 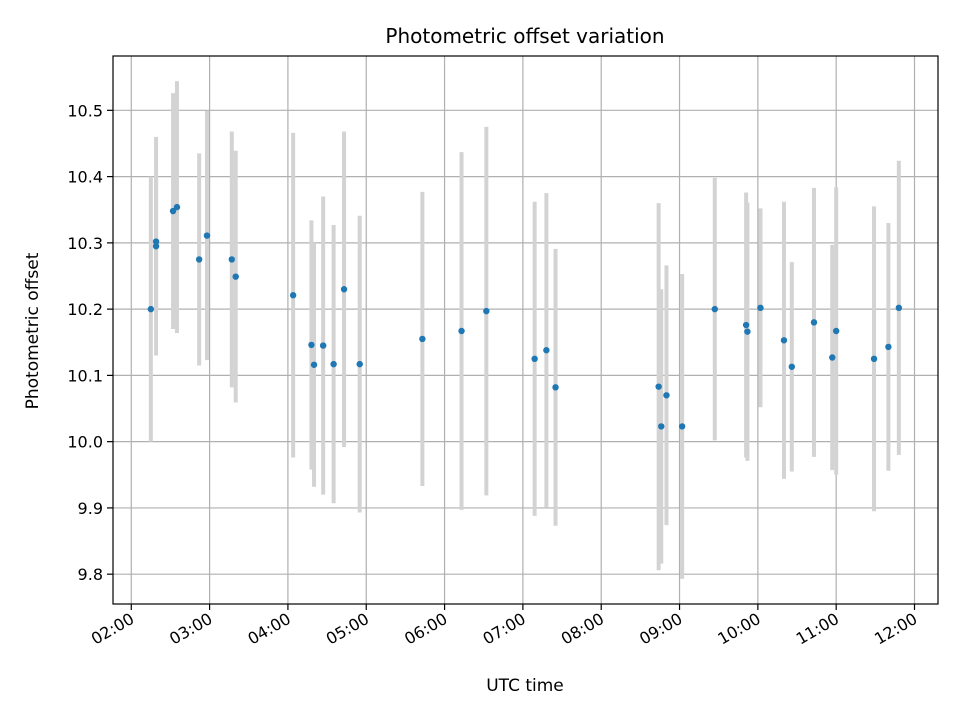 I want to click on chart-title: Photometric offset variation, so click(x=524, y=36).